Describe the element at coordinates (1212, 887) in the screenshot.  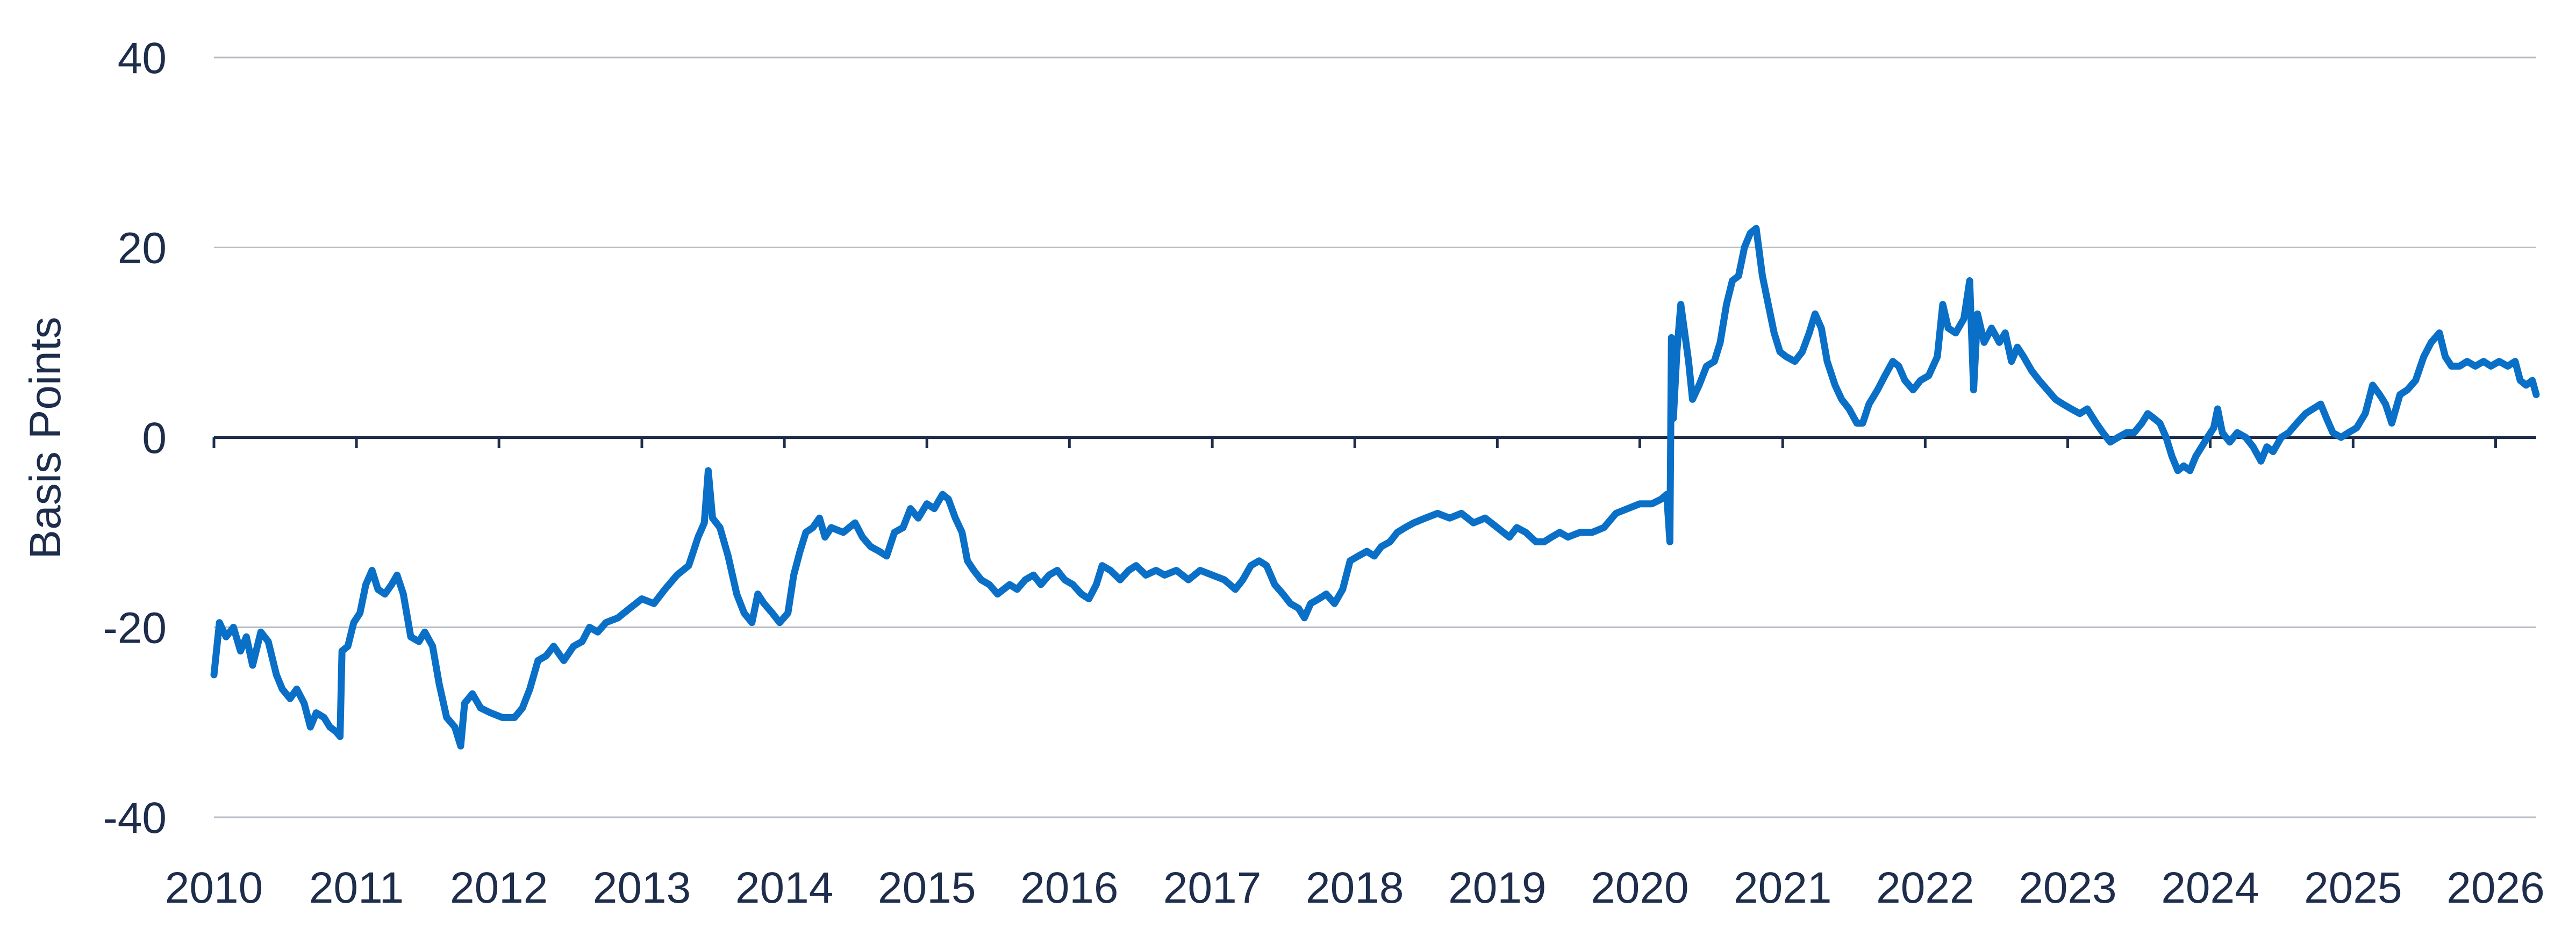
I see `x-tick-label: 2017` at that location.